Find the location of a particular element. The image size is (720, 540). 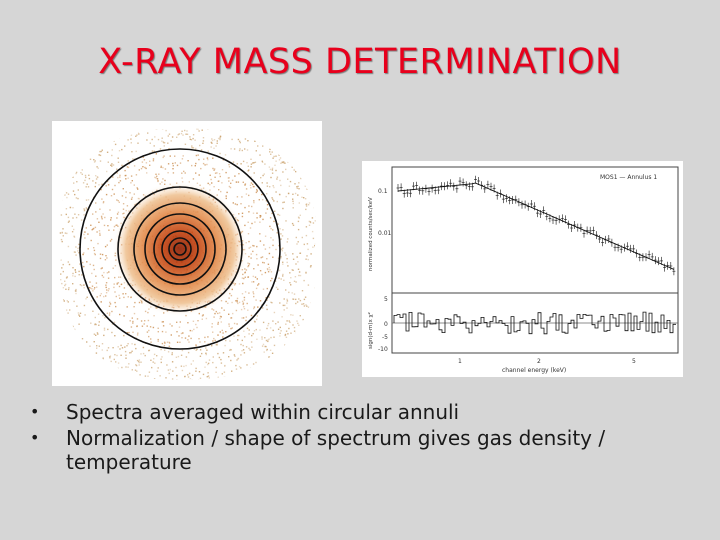

bullet-item-1: • Spectra averaged within circular annuli is located at coordinates (245, 412).